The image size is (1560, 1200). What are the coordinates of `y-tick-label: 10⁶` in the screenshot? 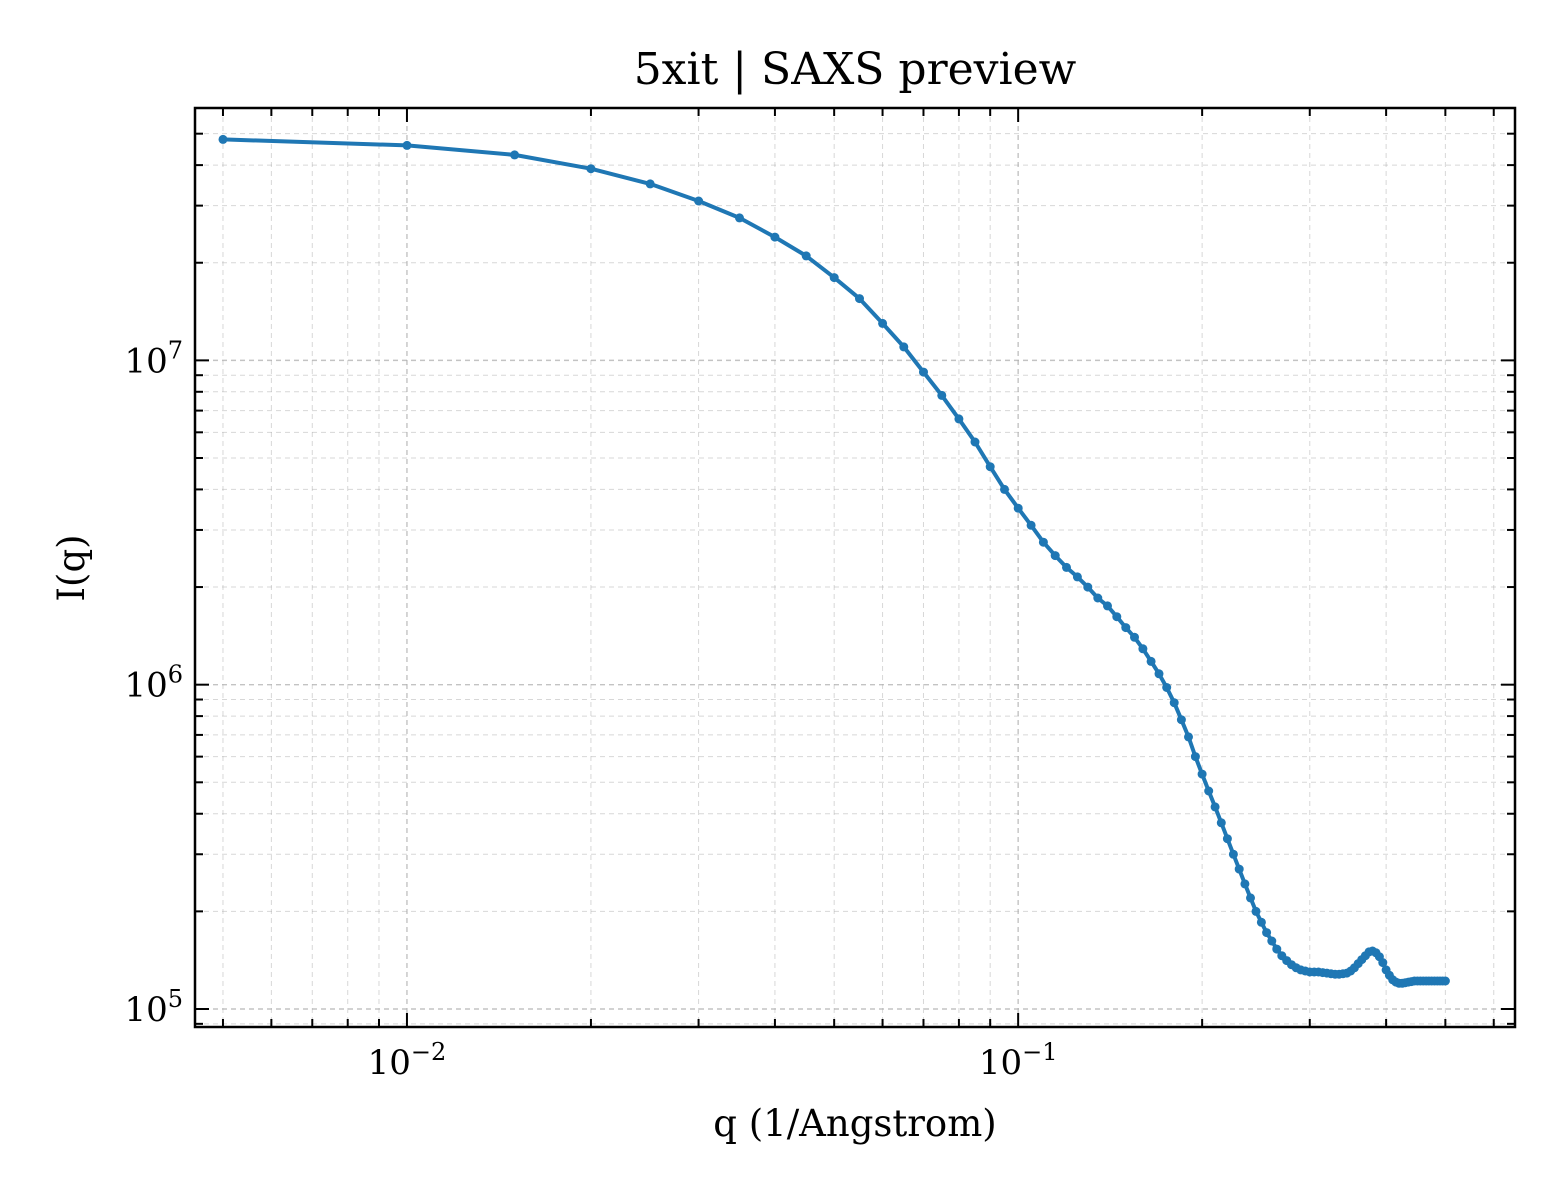 It's located at (153, 683).